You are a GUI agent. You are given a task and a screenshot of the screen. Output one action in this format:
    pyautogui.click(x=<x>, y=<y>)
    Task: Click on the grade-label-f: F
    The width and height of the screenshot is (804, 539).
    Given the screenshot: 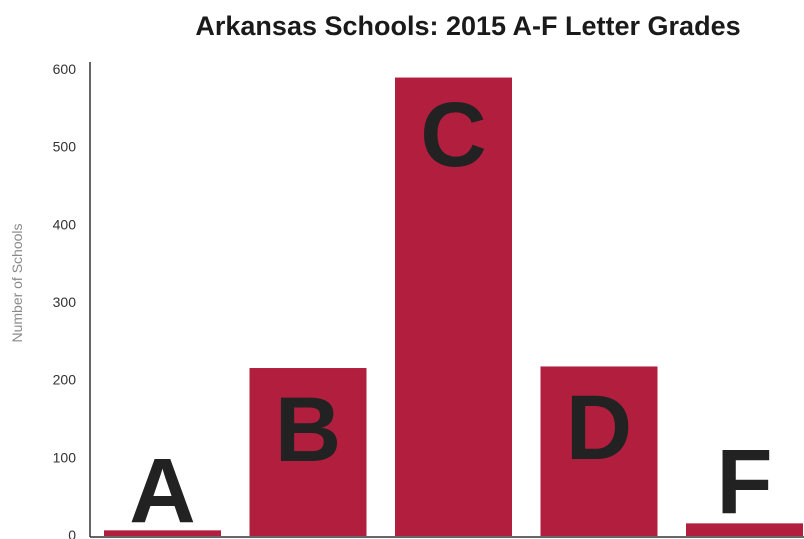 What is the action you would take?
    pyautogui.click(x=744, y=482)
    